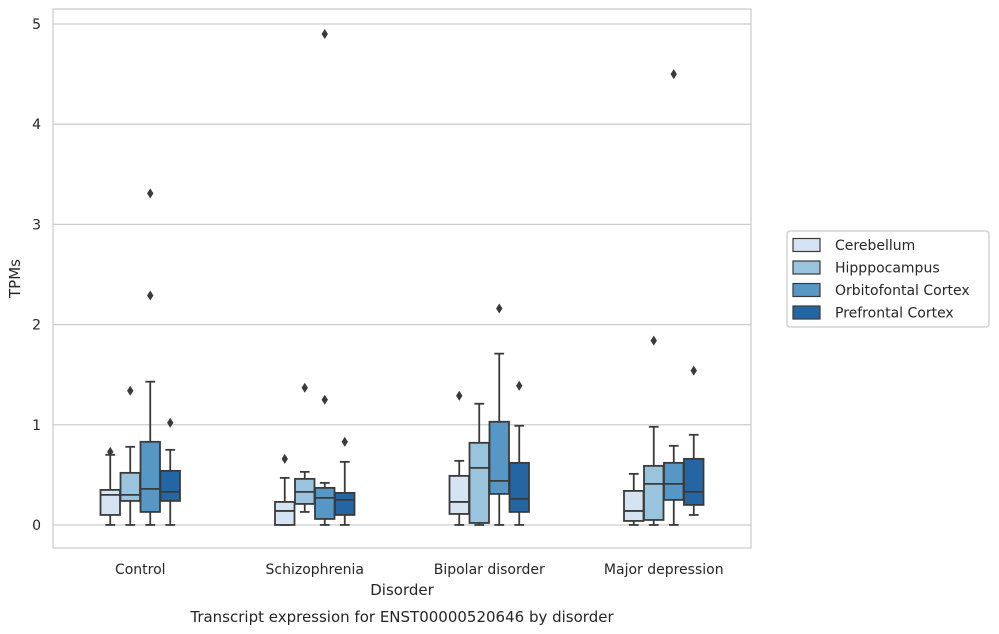 The image size is (999, 634). Describe the element at coordinates (36, 526) in the screenshot. I see `y-tick-label: 0` at that location.